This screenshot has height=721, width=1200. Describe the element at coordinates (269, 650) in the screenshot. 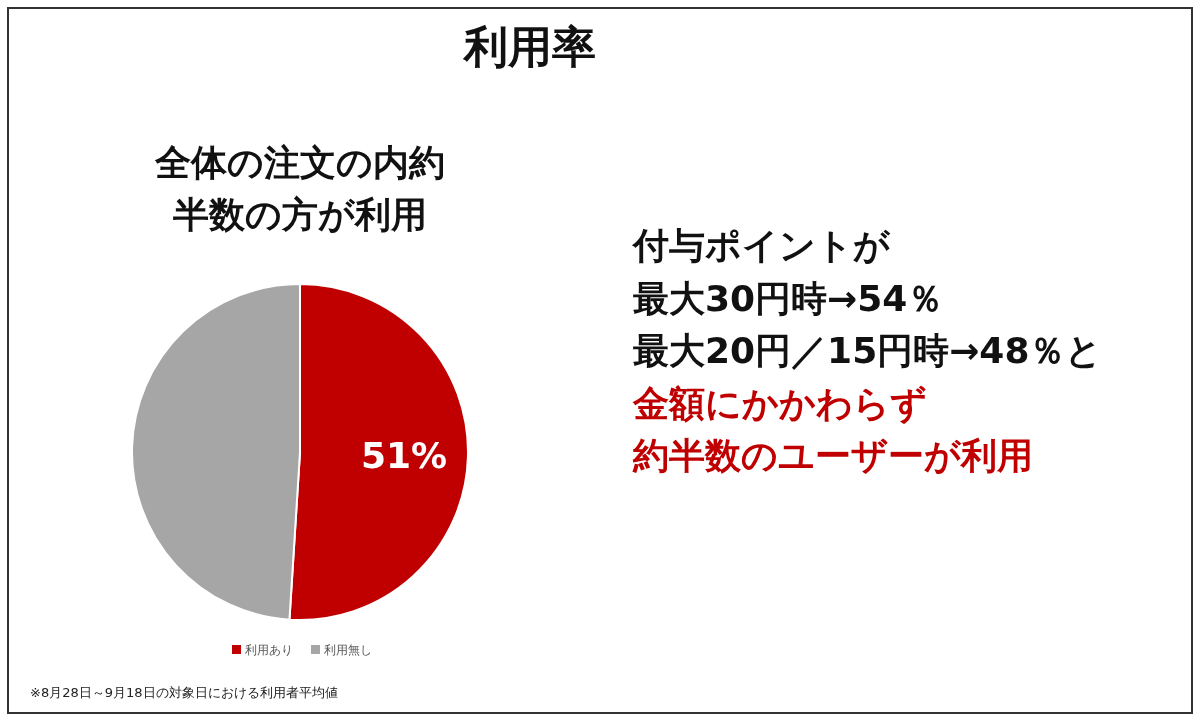

I see `legend-label: 利用あり` at that location.